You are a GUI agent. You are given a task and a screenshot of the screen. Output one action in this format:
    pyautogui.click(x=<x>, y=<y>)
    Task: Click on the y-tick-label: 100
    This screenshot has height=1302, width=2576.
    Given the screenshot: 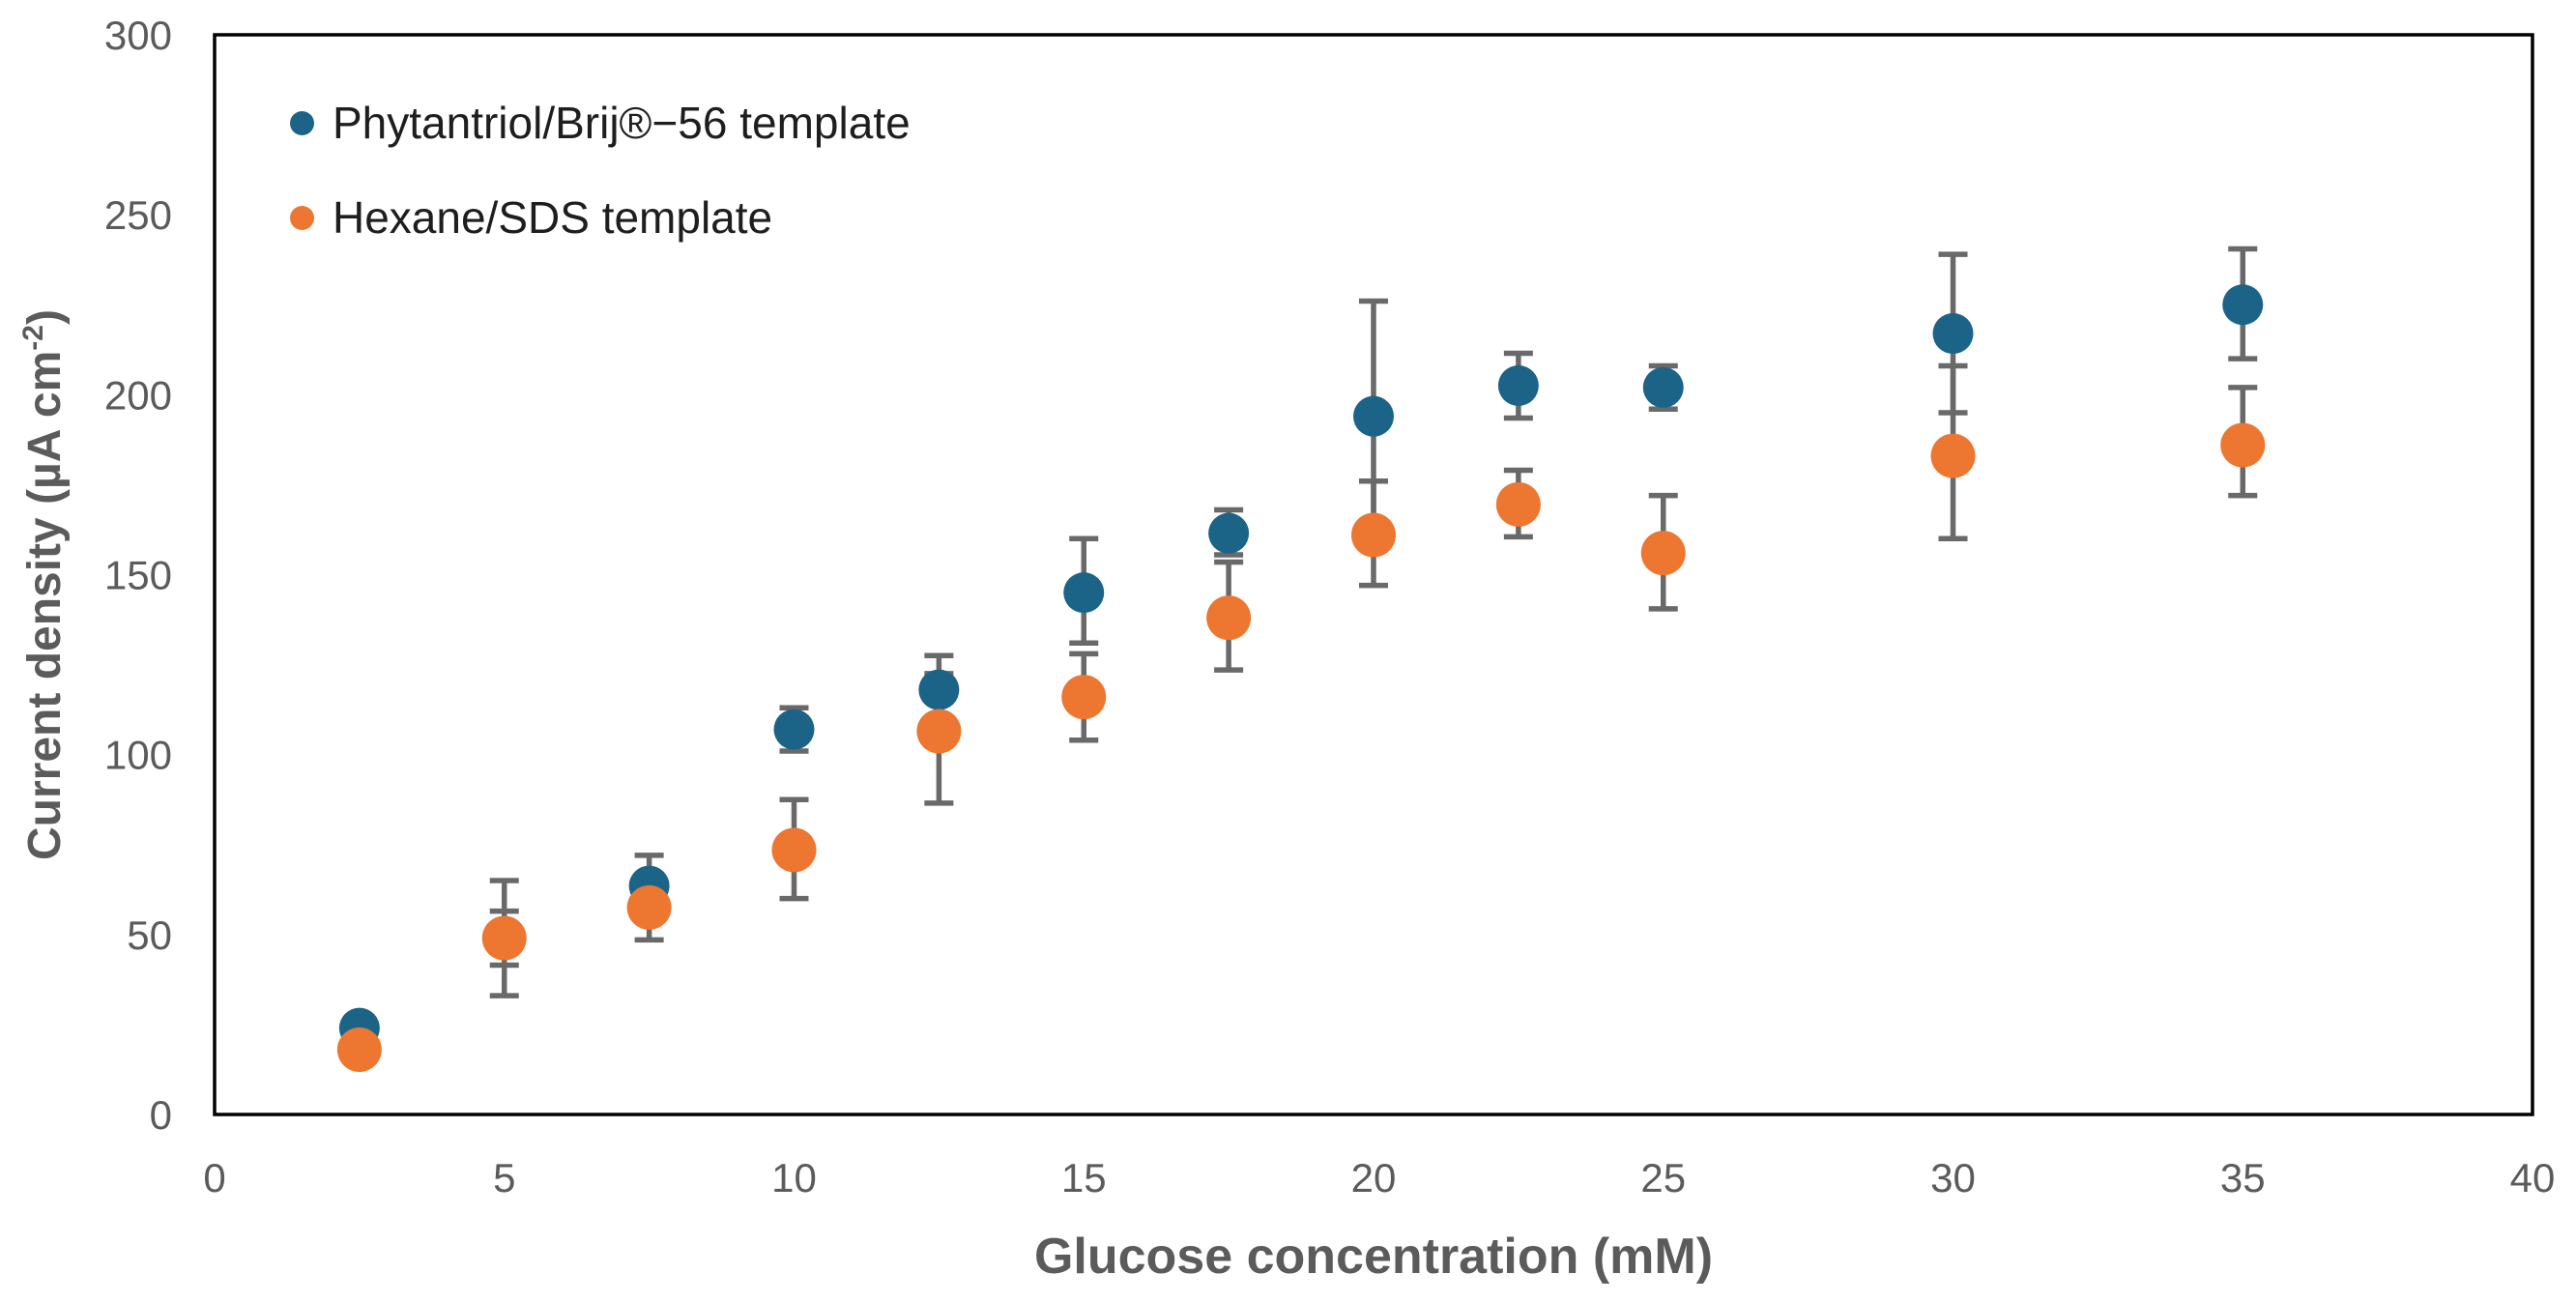 What is the action you would take?
    pyautogui.click(x=138, y=755)
    